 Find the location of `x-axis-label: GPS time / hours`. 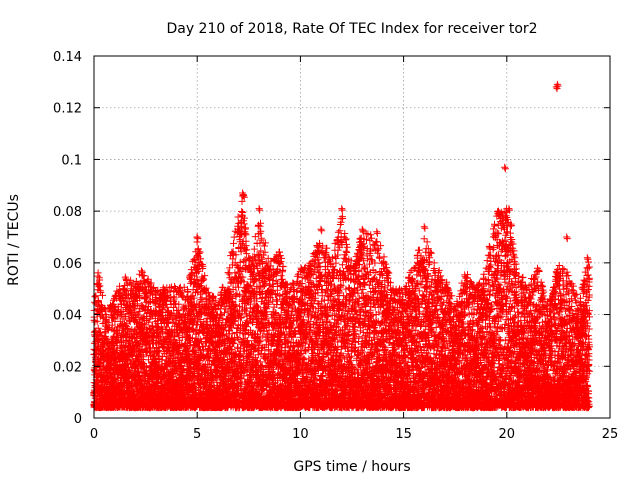

x-axis-label: GPS time / hours is located at coordinates (351, 467).